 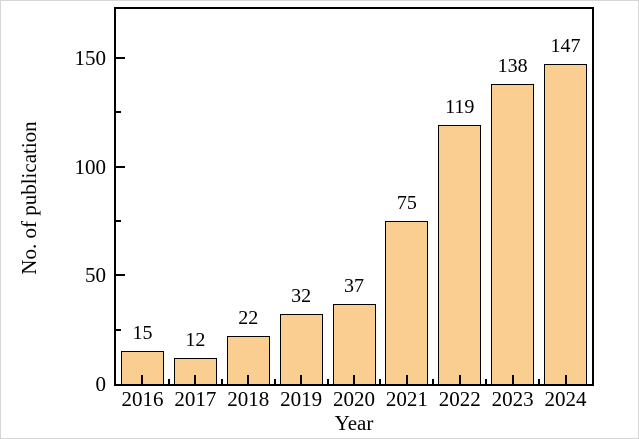 I want to click on bar-2020, so click(x=354, y=343).